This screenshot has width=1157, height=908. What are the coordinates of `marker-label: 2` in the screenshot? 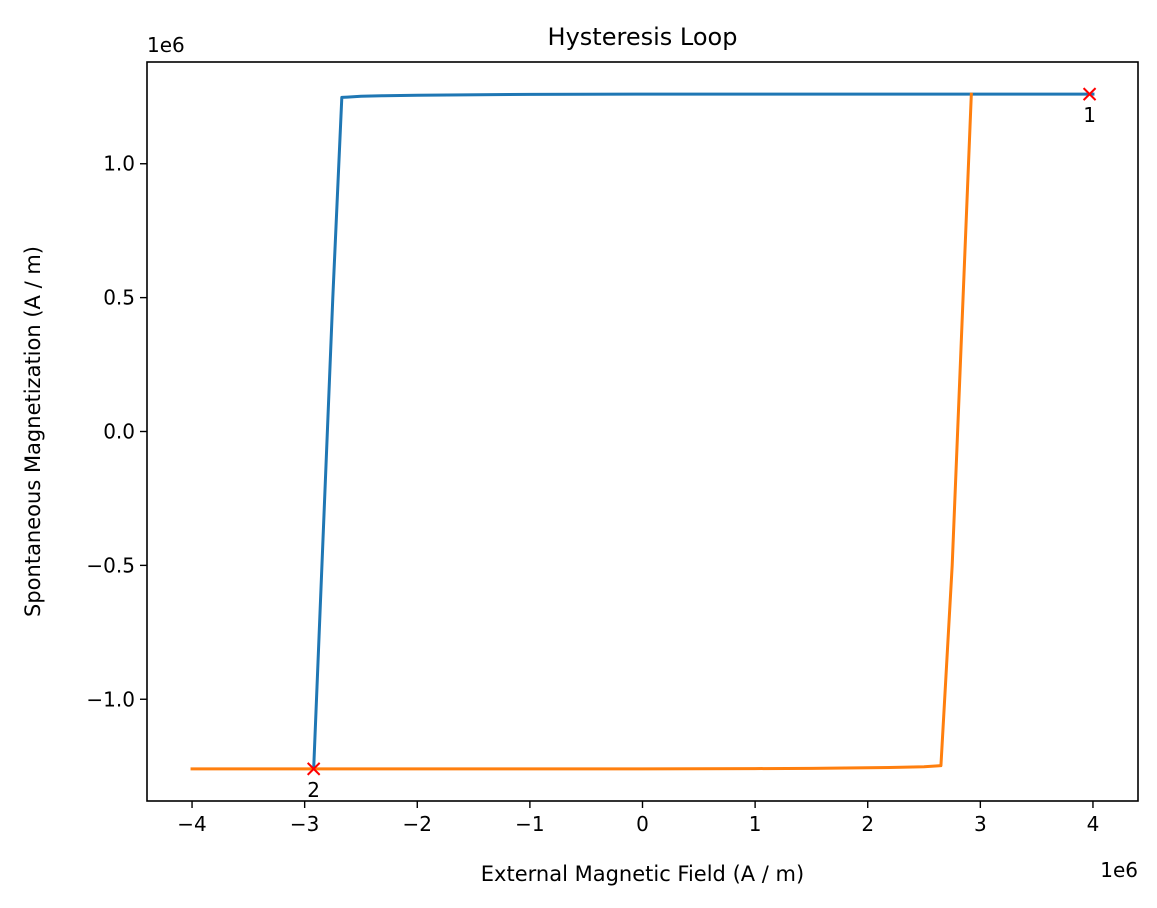 It's located at (313, 790).